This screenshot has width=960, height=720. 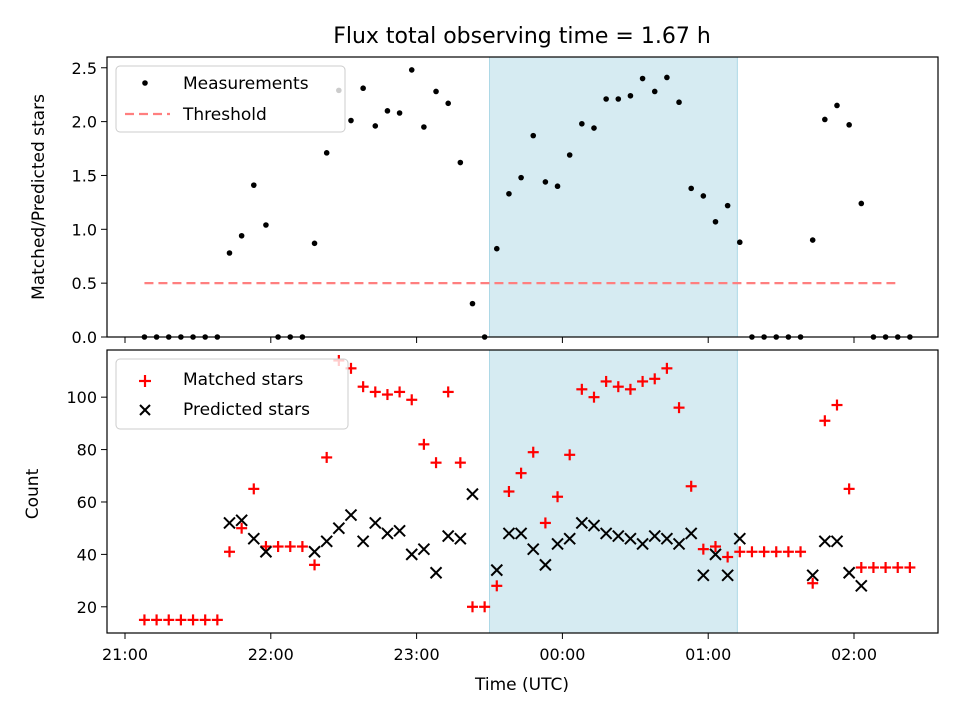 I want to click on top-y-axis-label: Matched/Predicted stars, so click(x=39, y=197).